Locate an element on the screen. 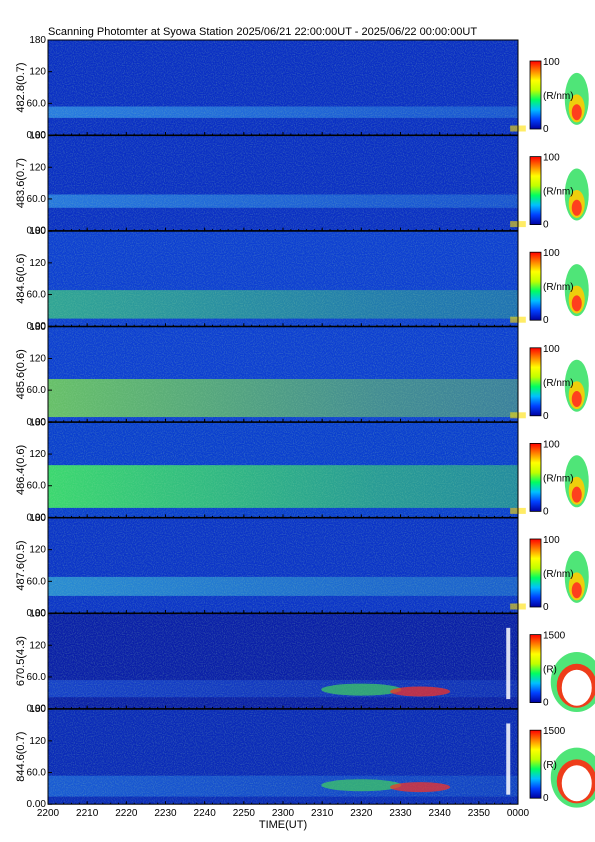  colorbar-unit-label: (R) is located at coordinates (550, 670).